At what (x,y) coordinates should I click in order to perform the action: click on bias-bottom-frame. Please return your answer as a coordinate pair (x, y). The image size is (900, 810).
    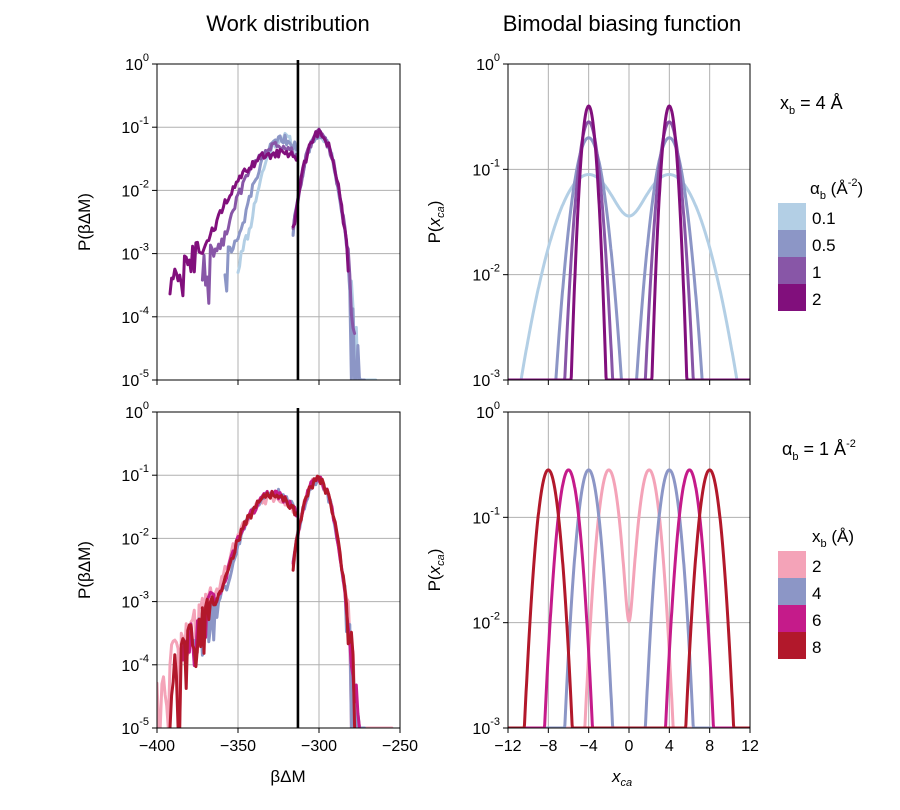
    Looking at the image, I should click on (629, 570).